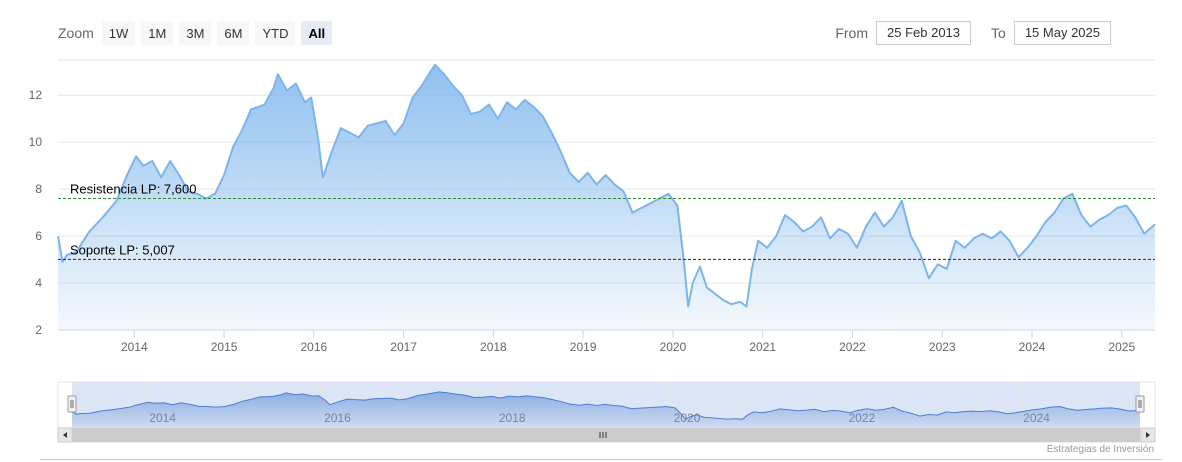 The height and width of the screenshot is (462, 1182). I want to click on x-tick-label: 2019, so click(583, 347).